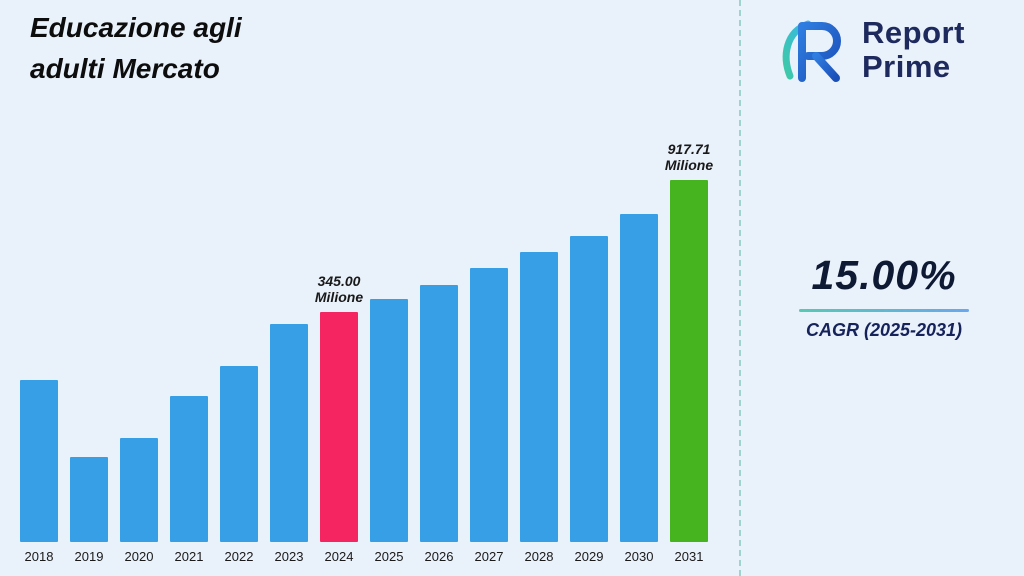 The height and width of the screenshot is (576, 1024). Describe the element at coordinates (884, 275) in the screenshot. I see `cagr-value: 15.00%` at that location.